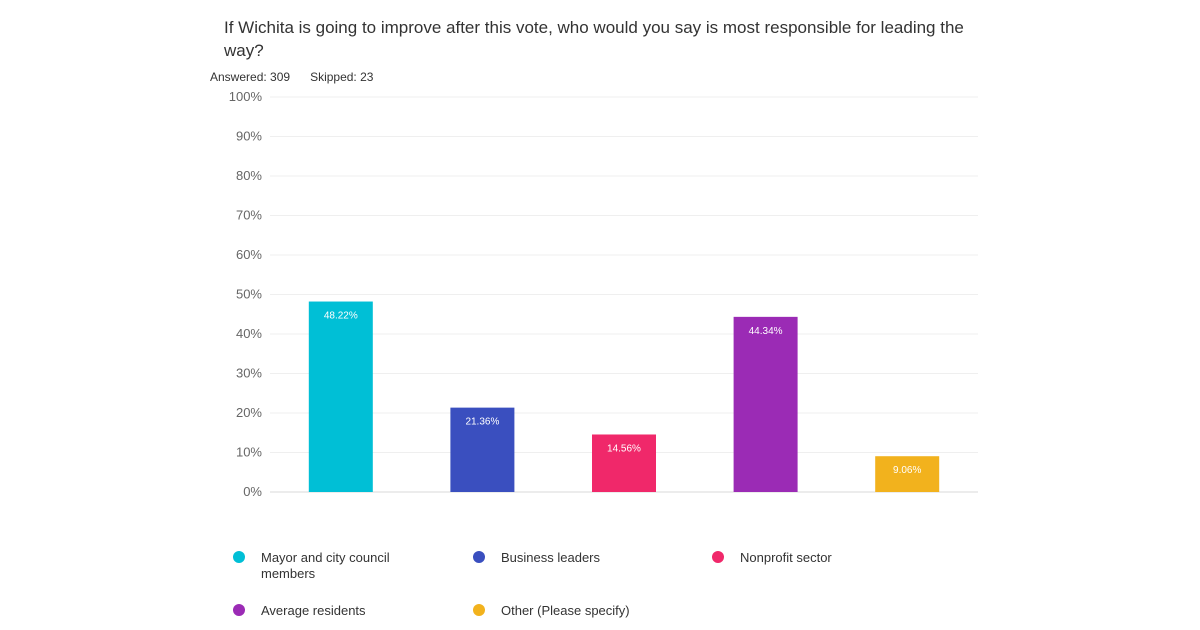  I want to click on legend-item-residents: Average residents, so click(327, 611).